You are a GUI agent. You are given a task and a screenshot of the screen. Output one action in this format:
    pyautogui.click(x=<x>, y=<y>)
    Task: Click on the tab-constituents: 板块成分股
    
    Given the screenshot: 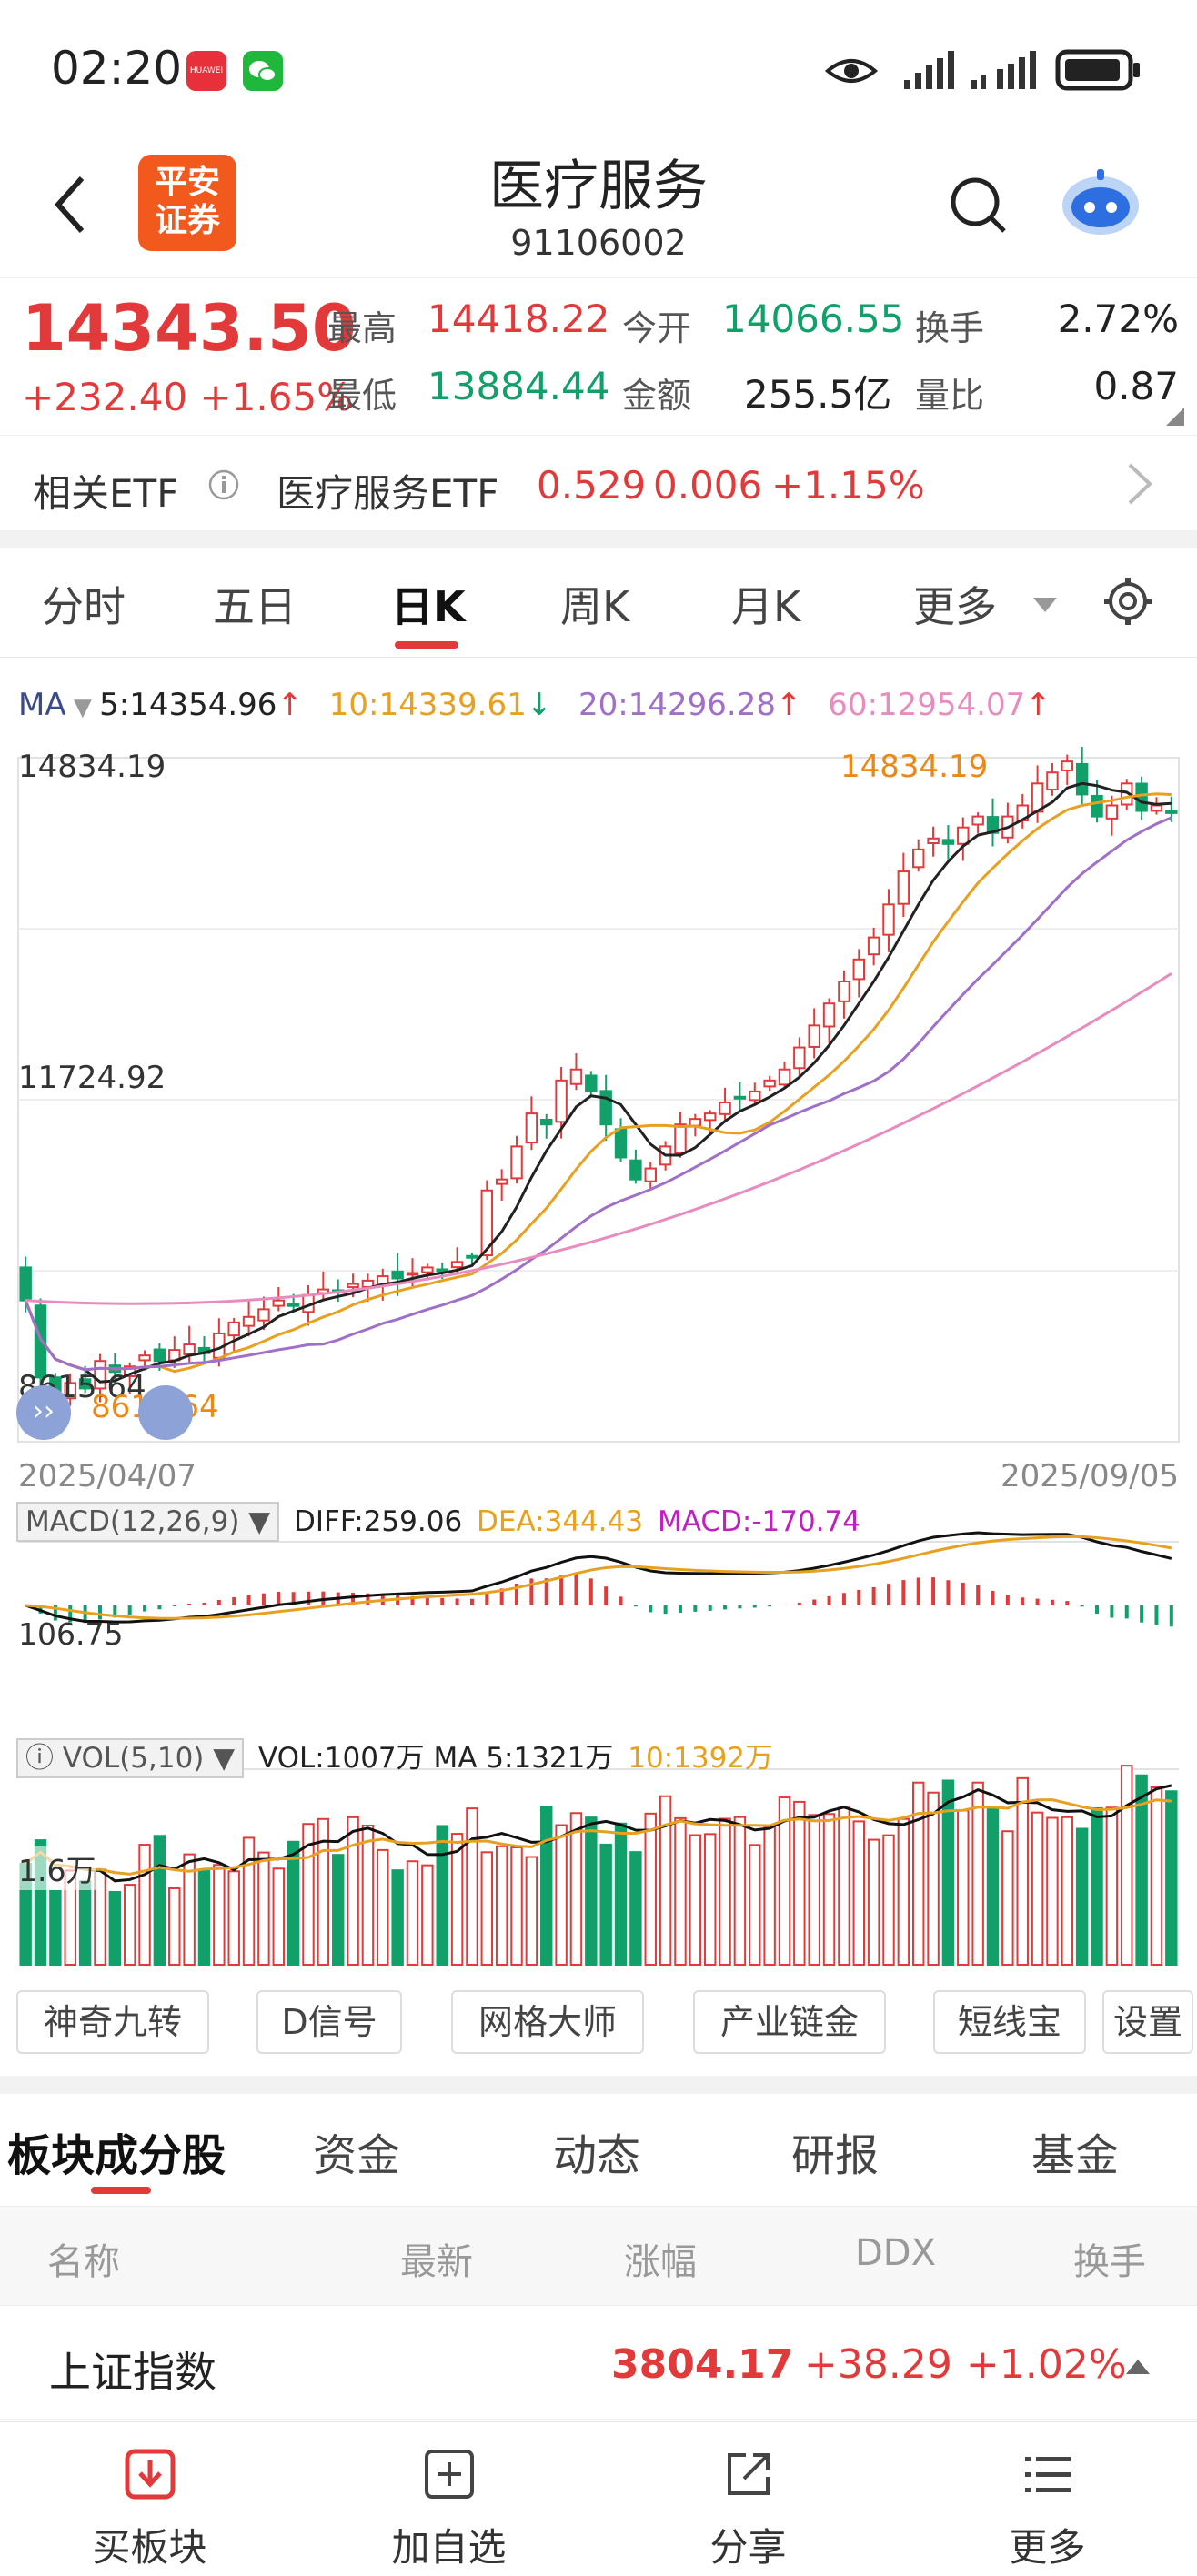 What is the action you would take?
    pyautogui.click(x=116, y=2155)
    